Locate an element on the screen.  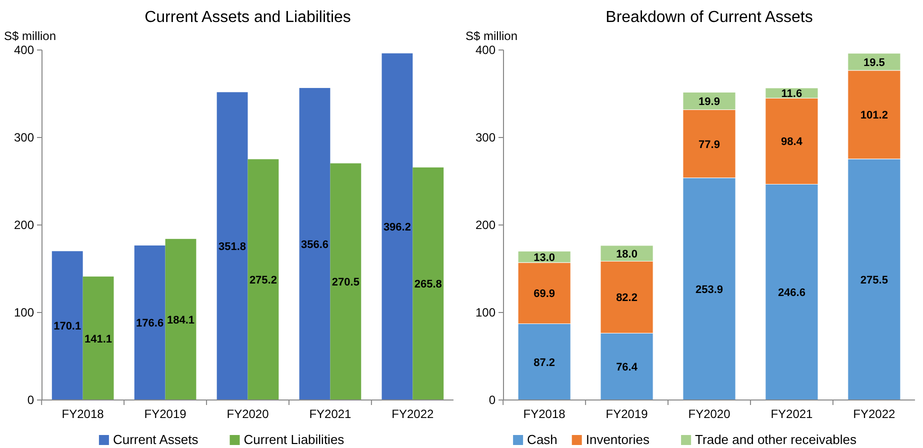
data-label: 356.6 is located at coordinates (314, 244).